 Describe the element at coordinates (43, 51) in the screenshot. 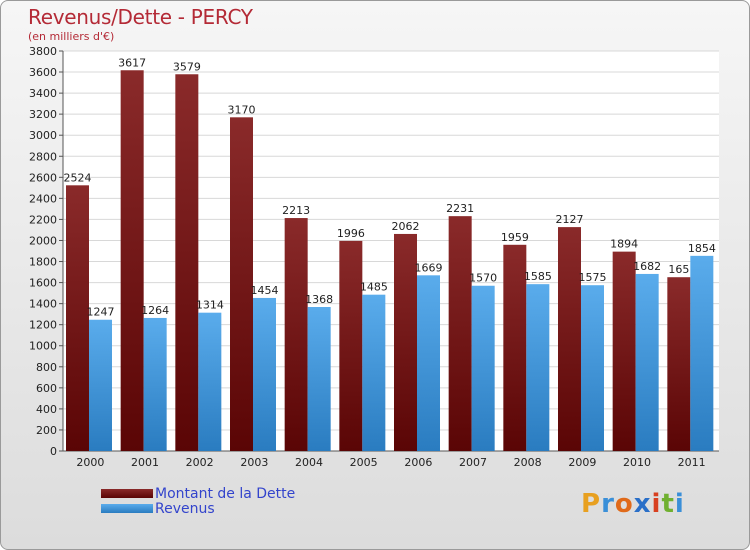

I see `y-tick-label: 3800` at that location.